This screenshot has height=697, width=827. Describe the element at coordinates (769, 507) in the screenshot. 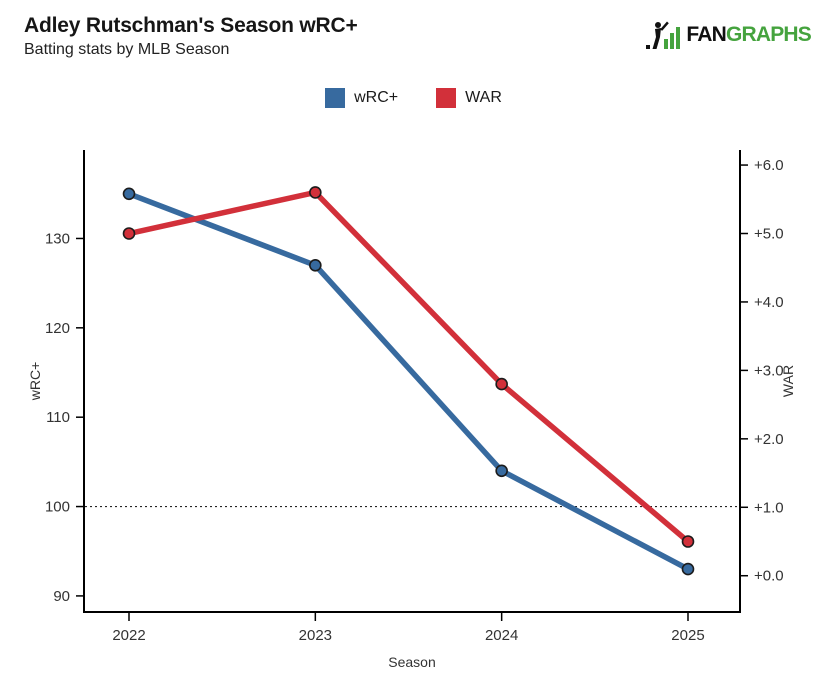

I see `y-axis-right-tick-label: +1.0` at that location.